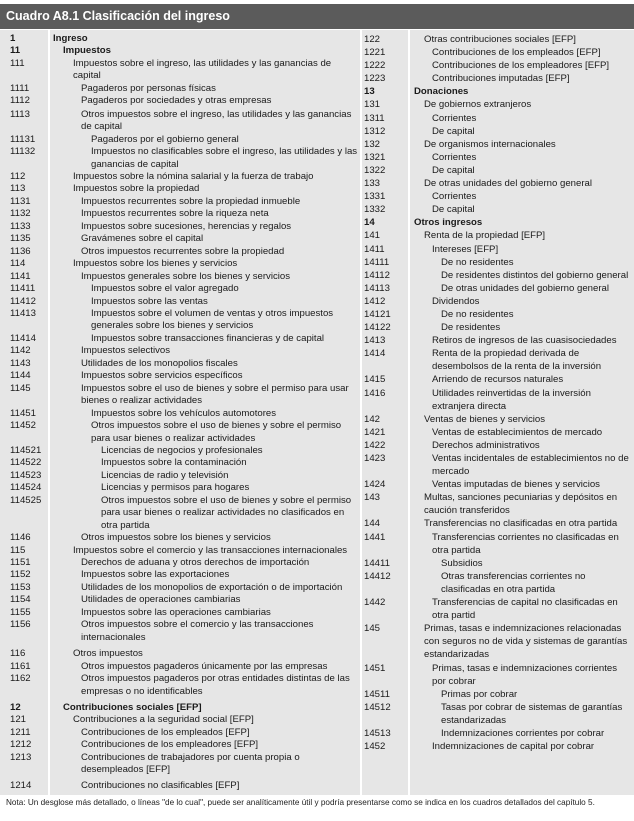 This screenshot has height=821, width=634. Describe the element at coordinates (15, 51) in the screenshot. I see `row-code: 11` at that location.